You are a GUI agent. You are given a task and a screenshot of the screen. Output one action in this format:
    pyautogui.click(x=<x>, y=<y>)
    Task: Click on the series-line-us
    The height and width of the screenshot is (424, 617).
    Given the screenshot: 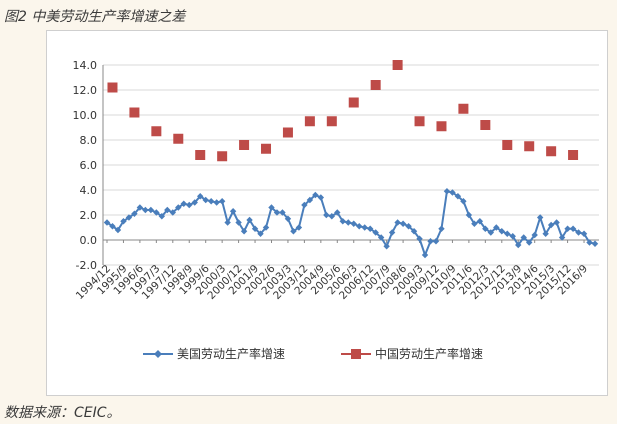 What is the action you would take?
    pyautogui.click(x=351, y=224)
    